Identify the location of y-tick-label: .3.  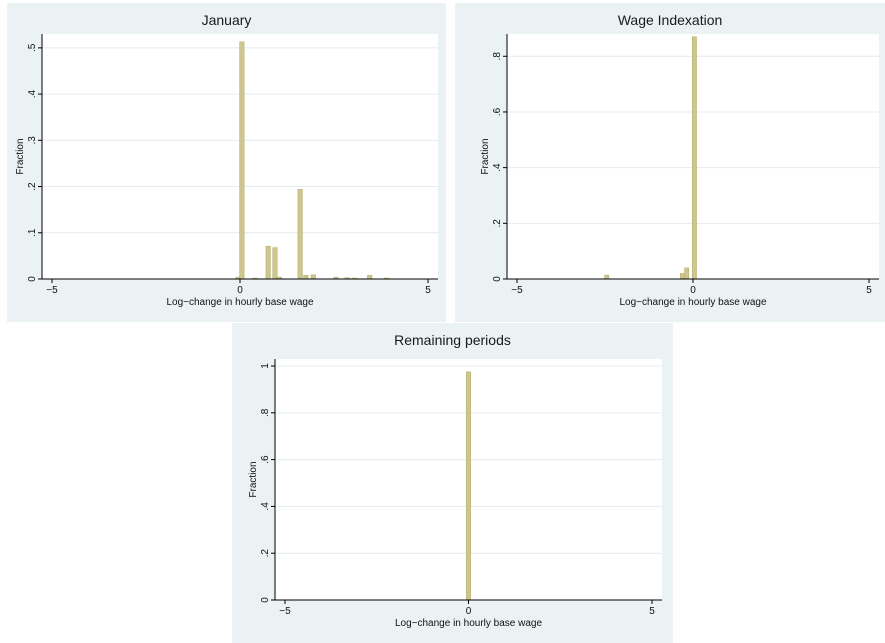
(32, 140).